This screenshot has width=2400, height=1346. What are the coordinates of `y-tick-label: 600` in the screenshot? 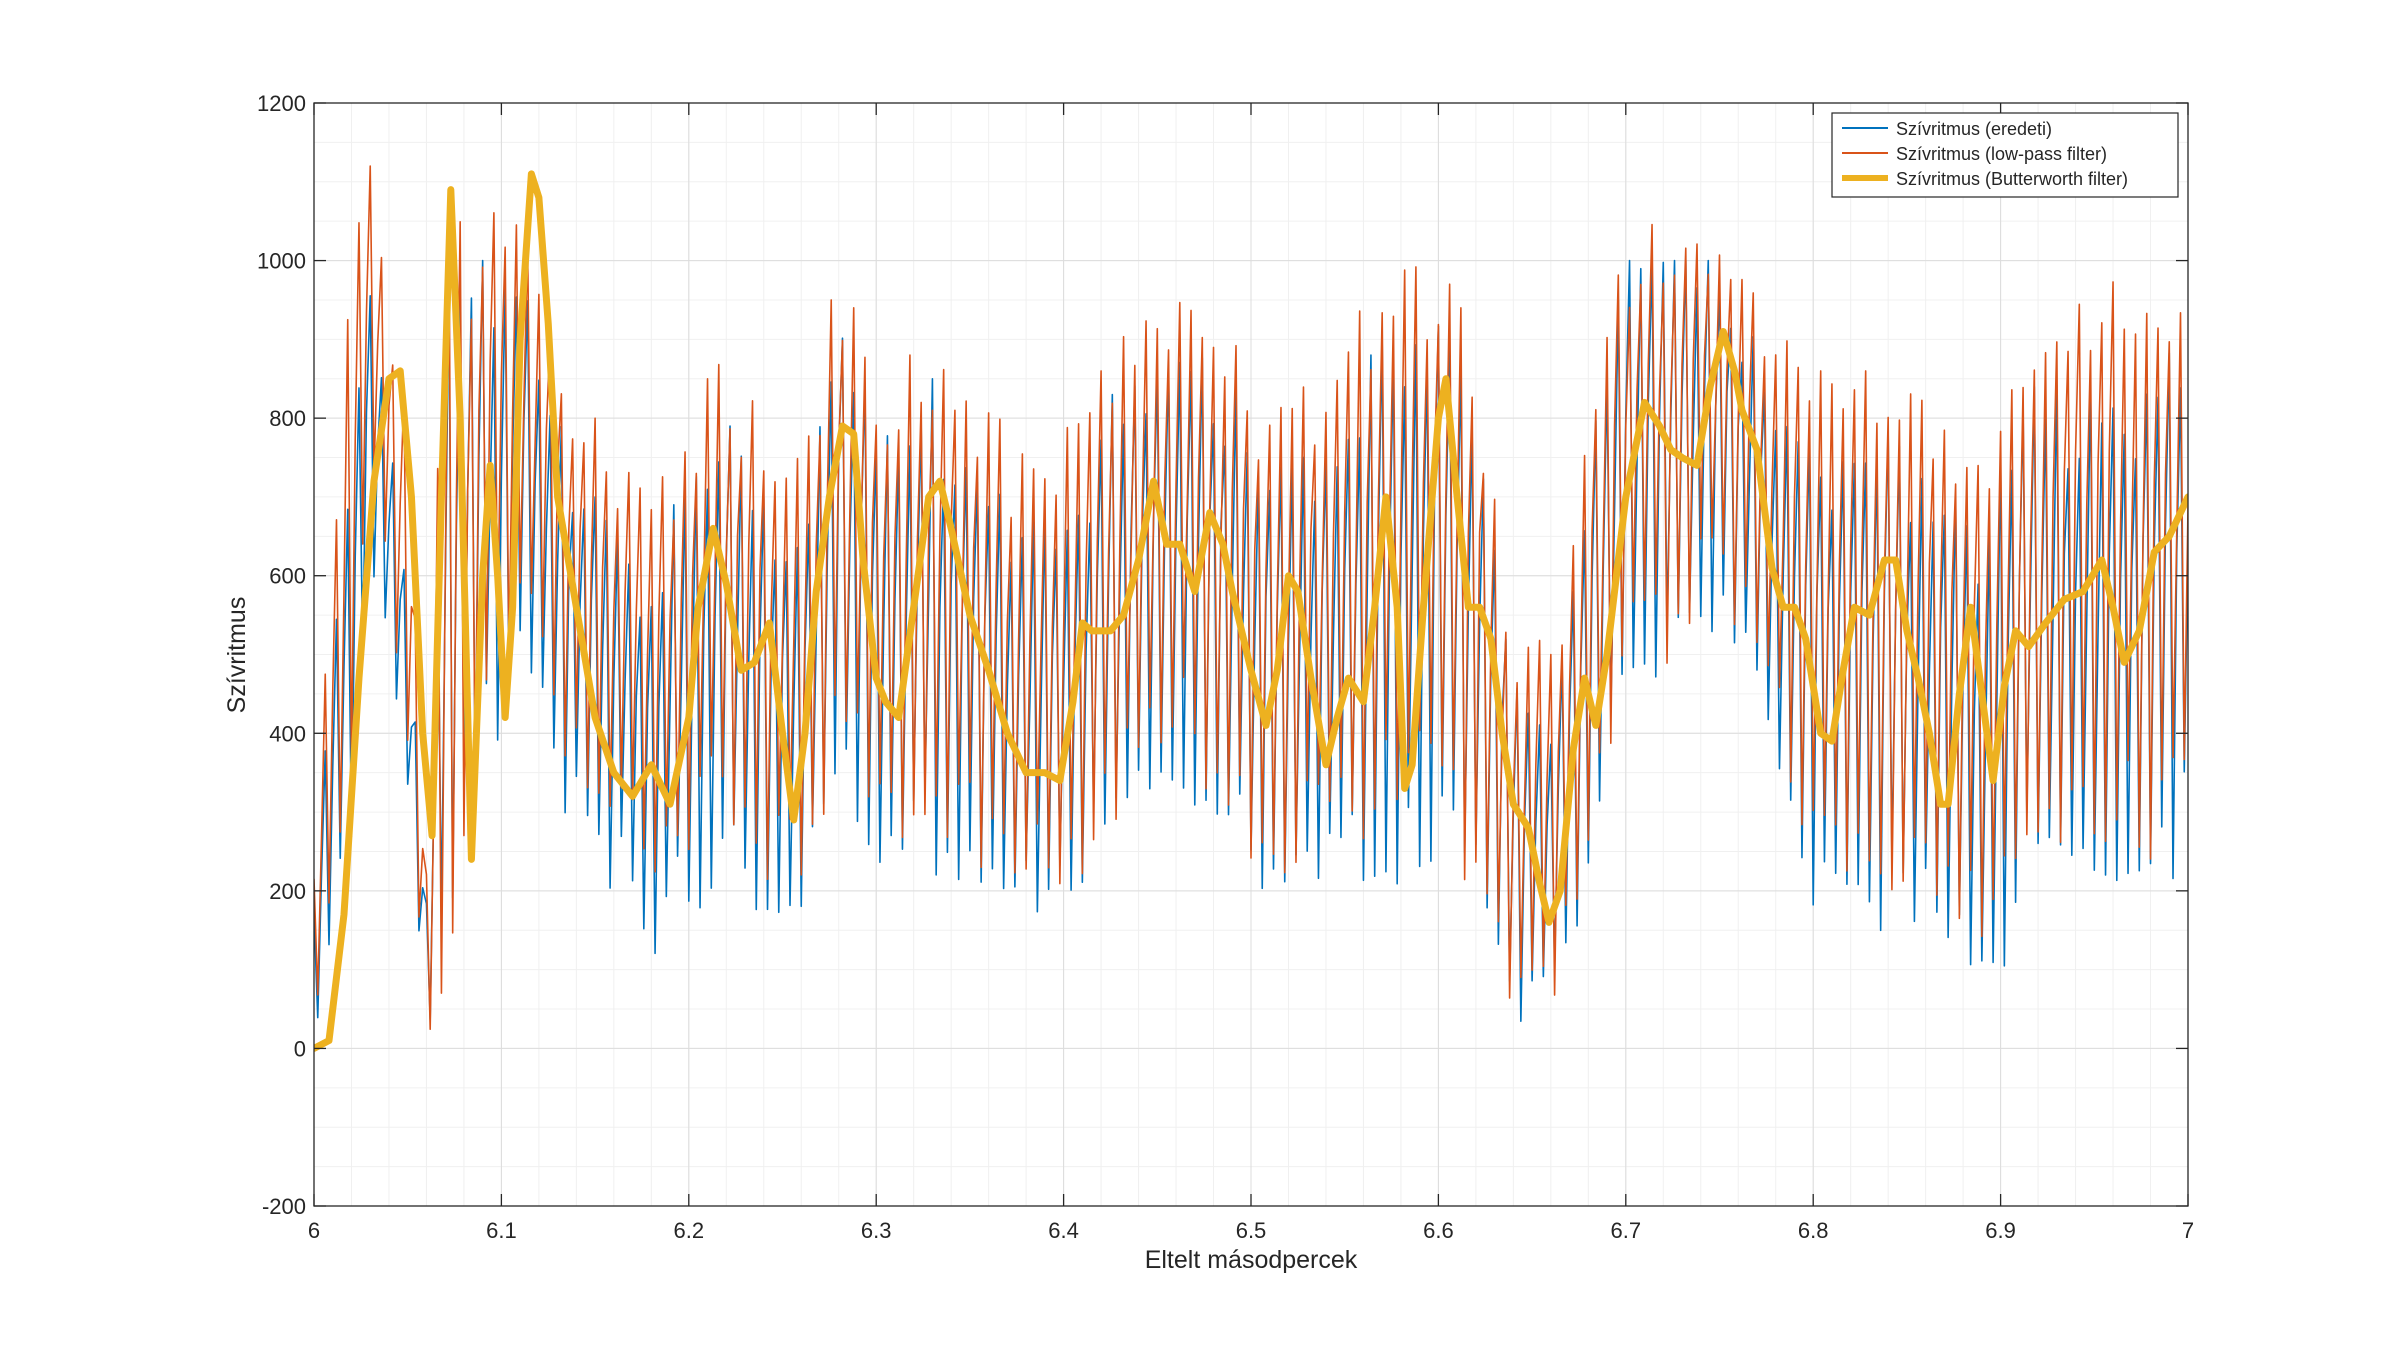 It's located at (287, 576).